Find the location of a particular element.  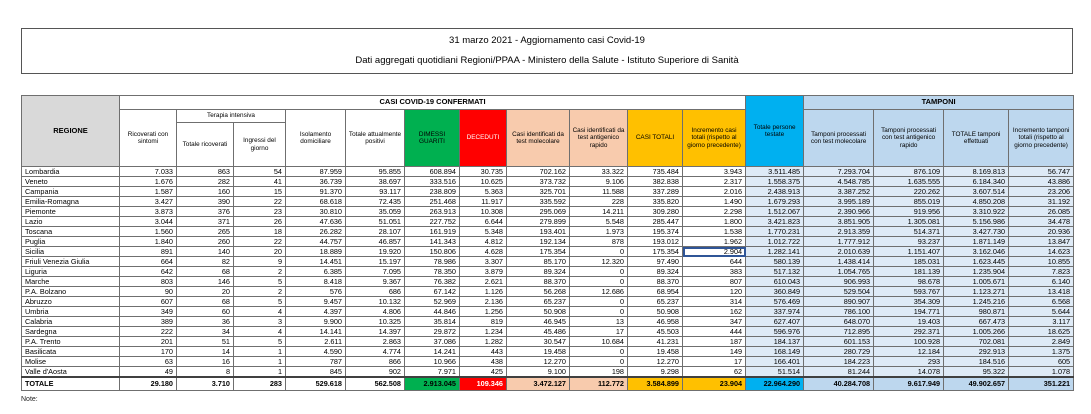

table-cell: 60 is located at coordinates (205, 311).